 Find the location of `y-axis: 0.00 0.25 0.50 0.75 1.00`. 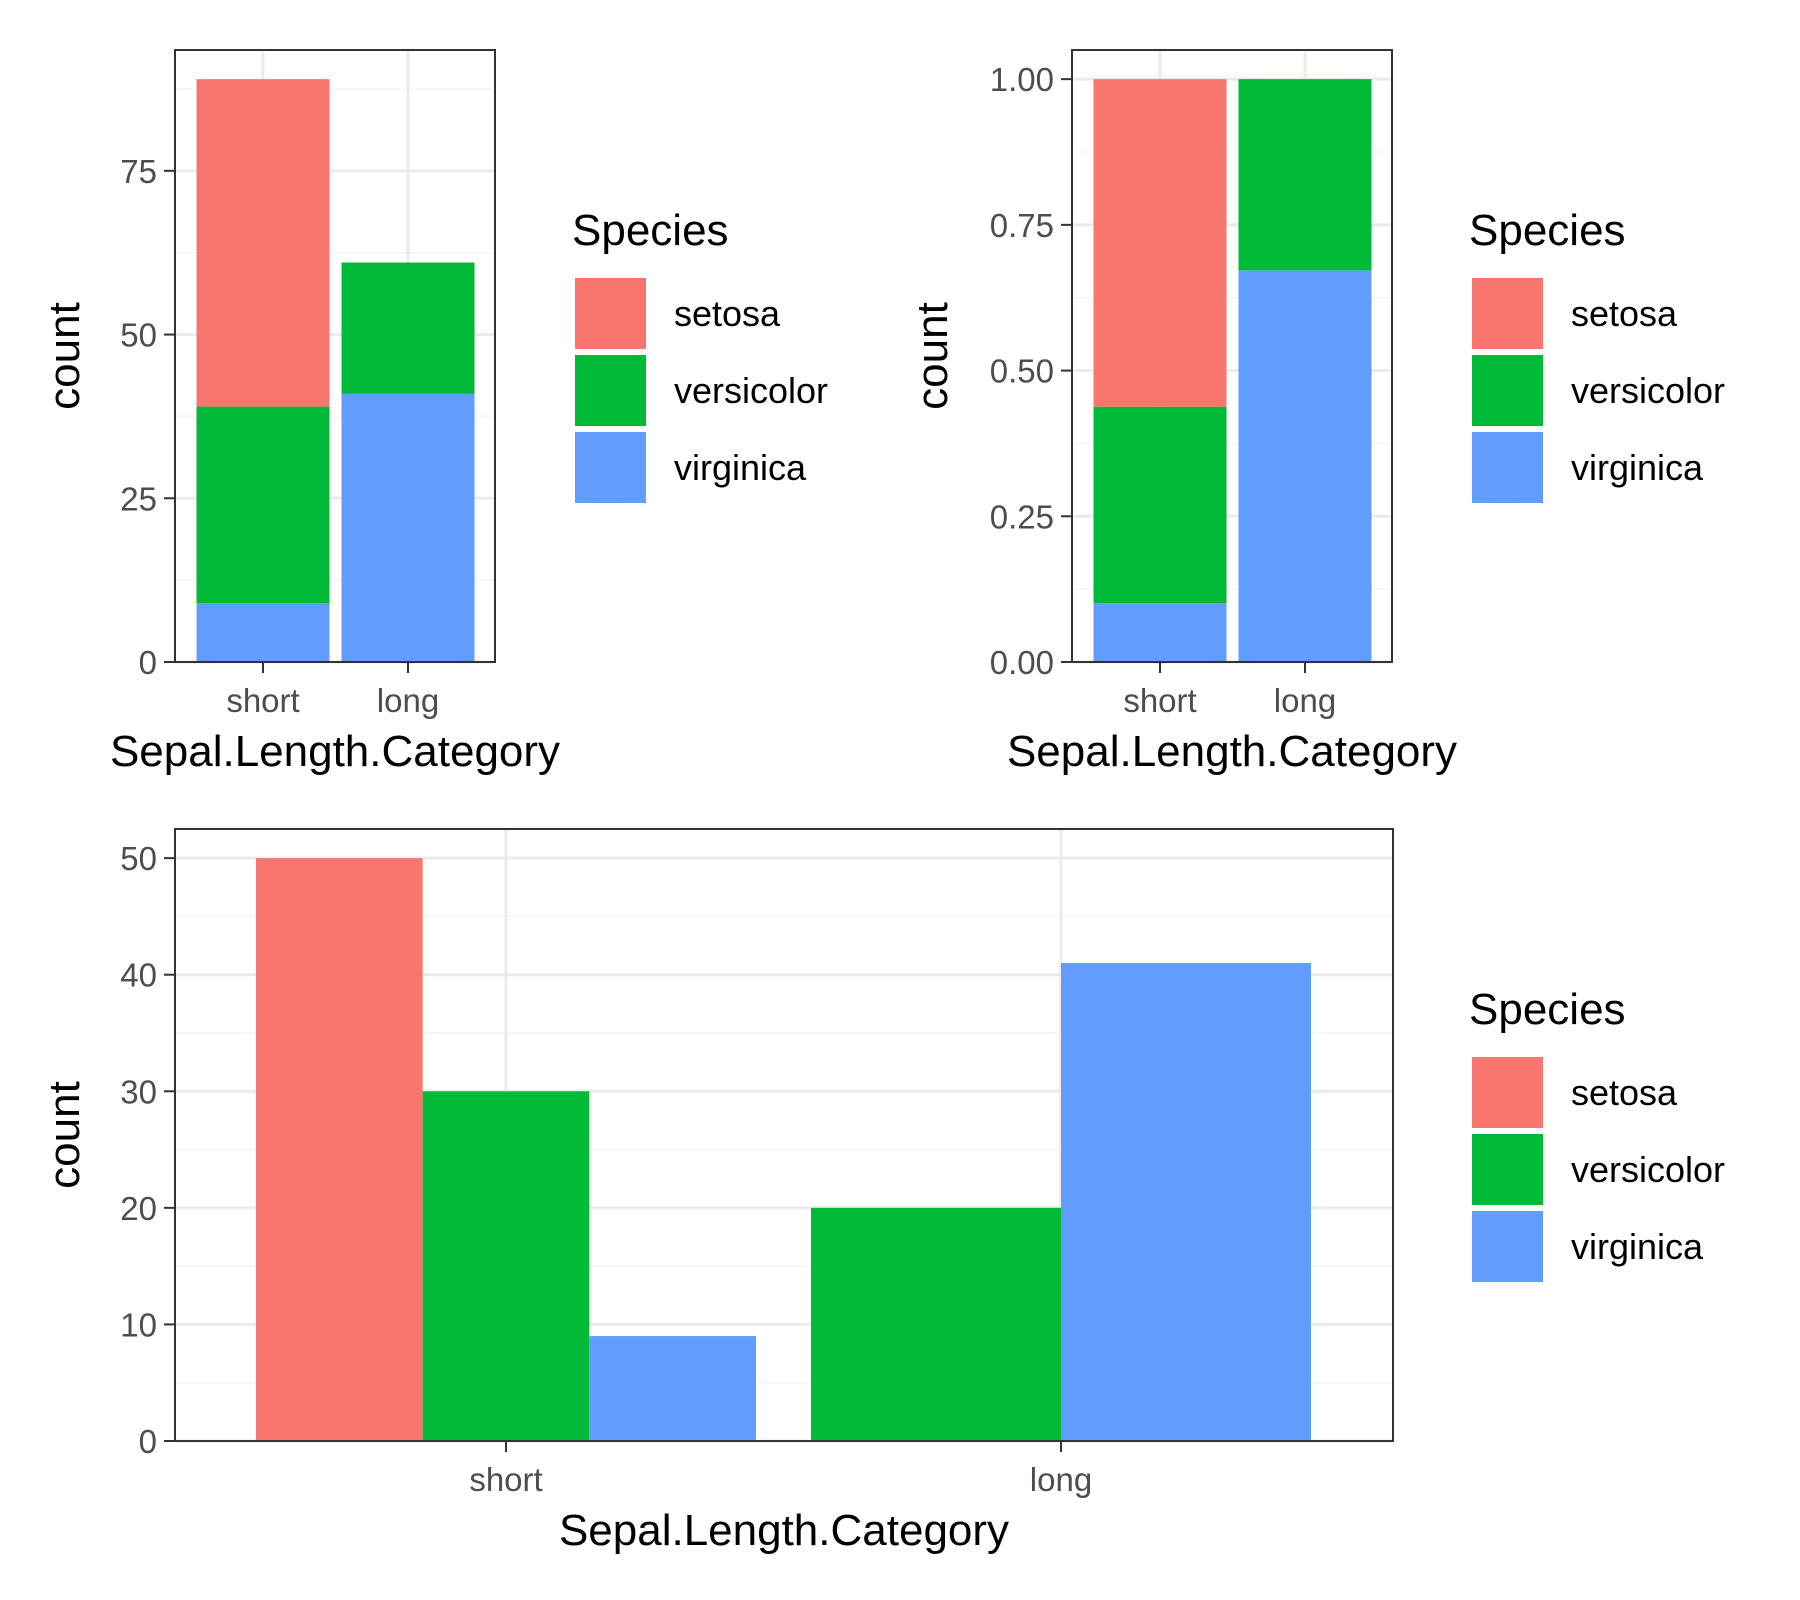

y-axis: 0.00 0.25 0.50 0.75 1.00 is located at coordinates (1031, 371).